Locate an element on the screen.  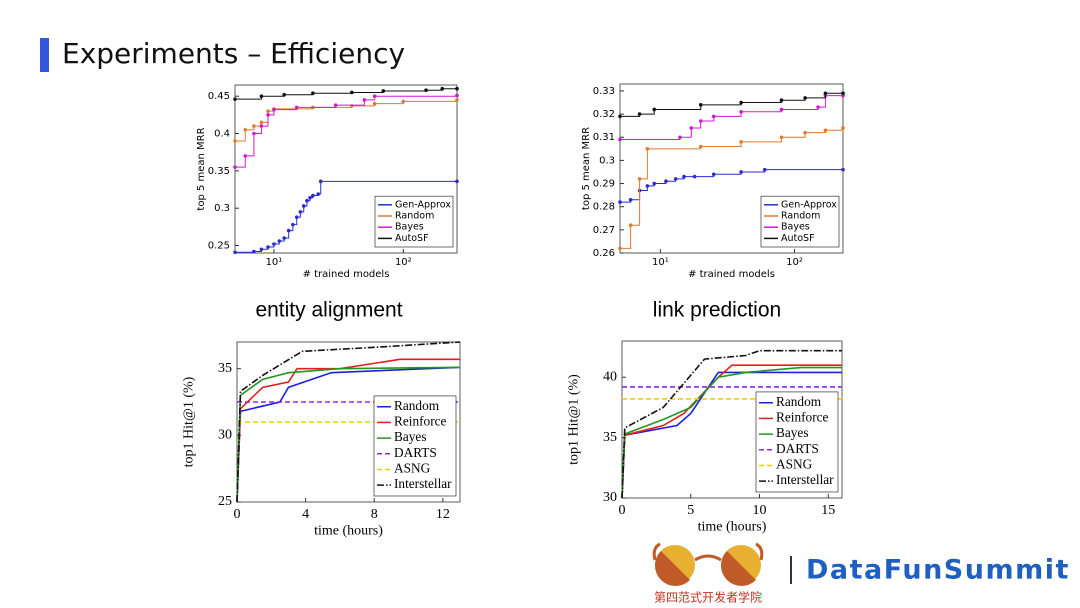
y-tick-label: 0.26 is located at coordinates (604, 253).